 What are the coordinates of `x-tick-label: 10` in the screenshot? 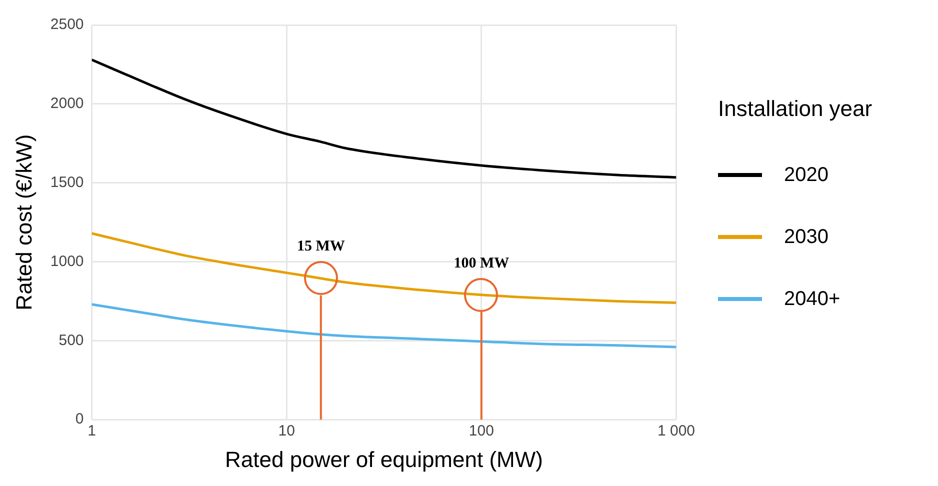 It's located at (286, 431).